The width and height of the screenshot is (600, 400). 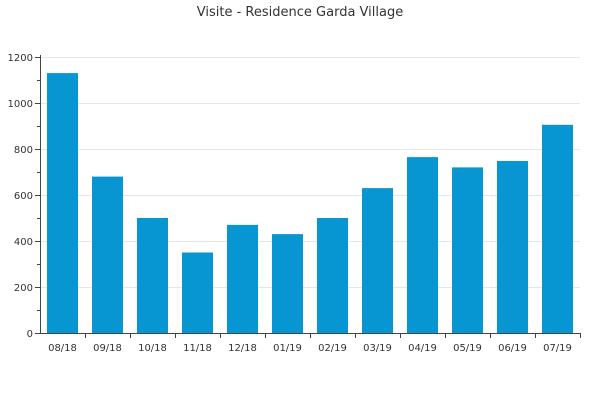 I want to click on y-tick-label: 800, so click(x=23, y=150).